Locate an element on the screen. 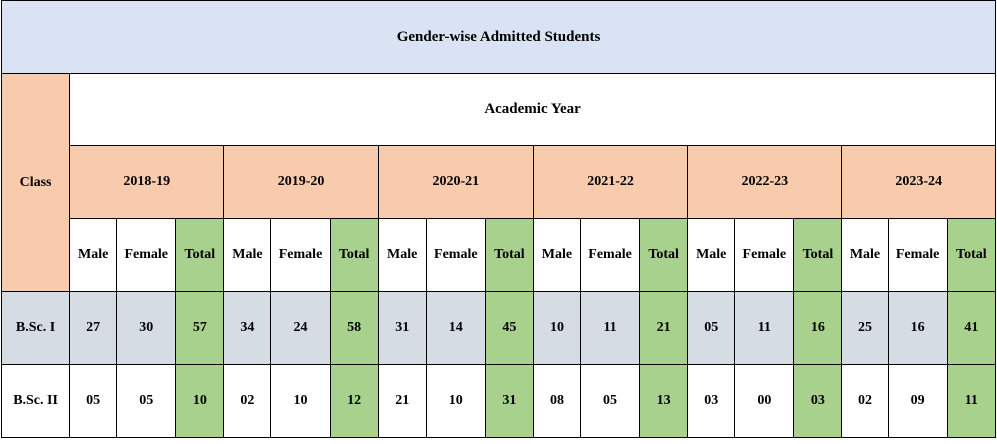 This screenshot has width=997, height=444. total-count: 13 is located at coordinates (664, 401).